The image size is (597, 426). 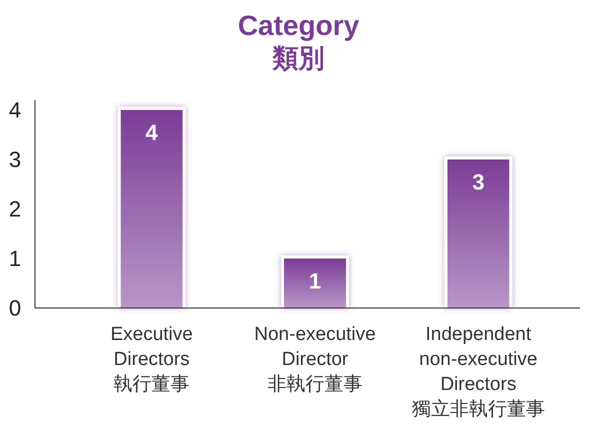 I want to click on data-label: 3, so click(x=478, y=181).